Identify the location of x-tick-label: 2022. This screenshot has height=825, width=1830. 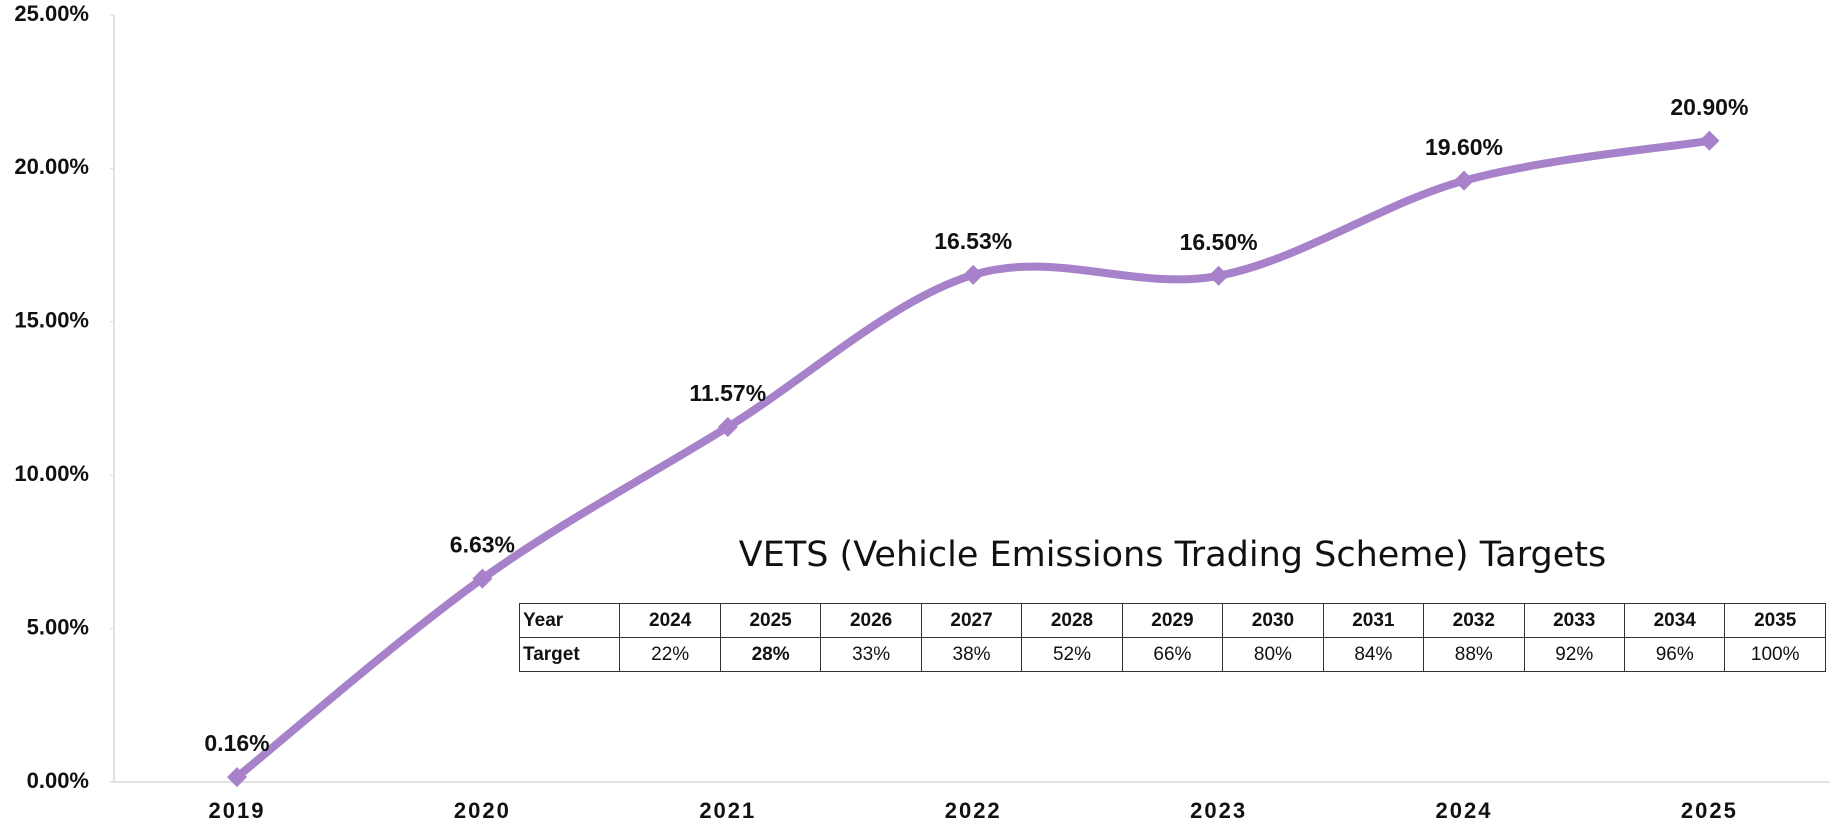
(973, 810).